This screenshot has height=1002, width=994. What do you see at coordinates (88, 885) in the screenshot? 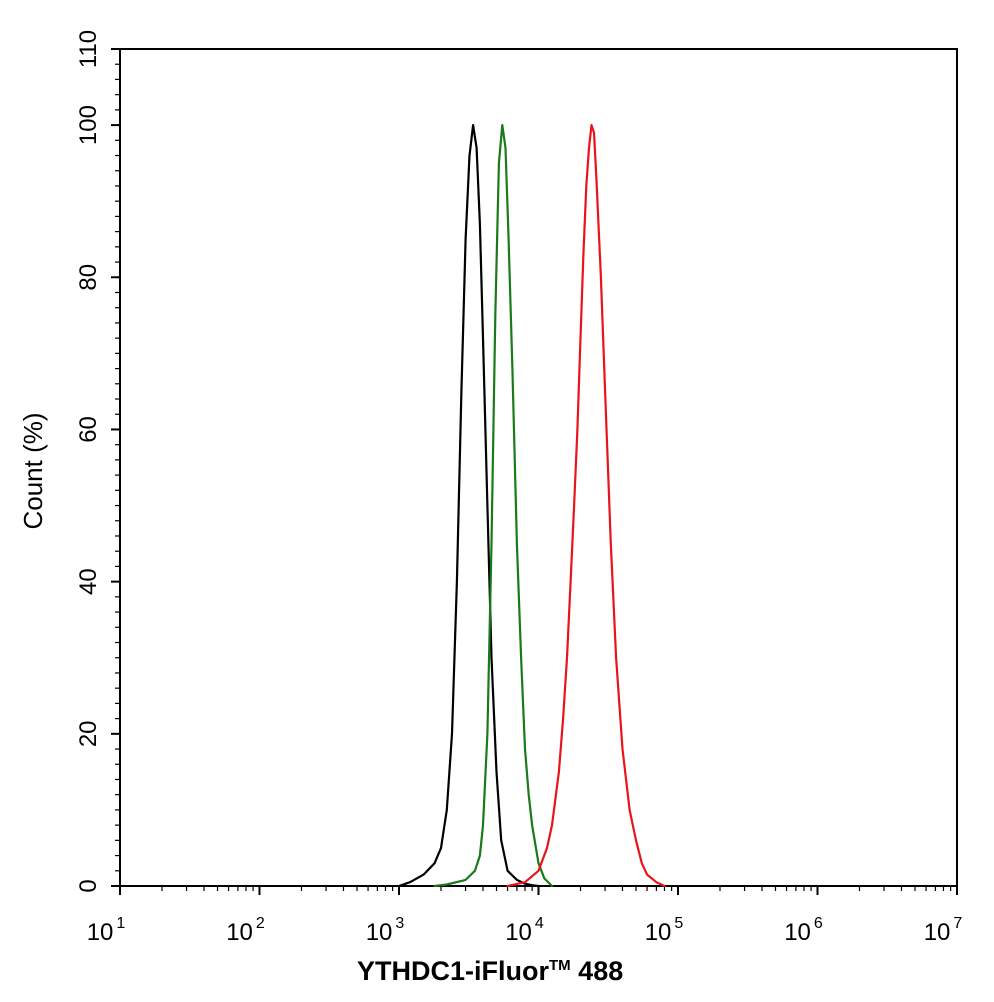
I see `y-tick-label: 0` at bounding box center [88, 885].